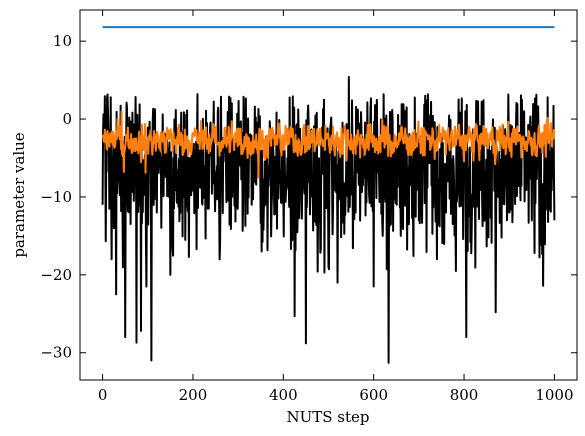 This screenshot has width=585, height=436. I want to click on x-tick-label: 200, so click(193, 395).